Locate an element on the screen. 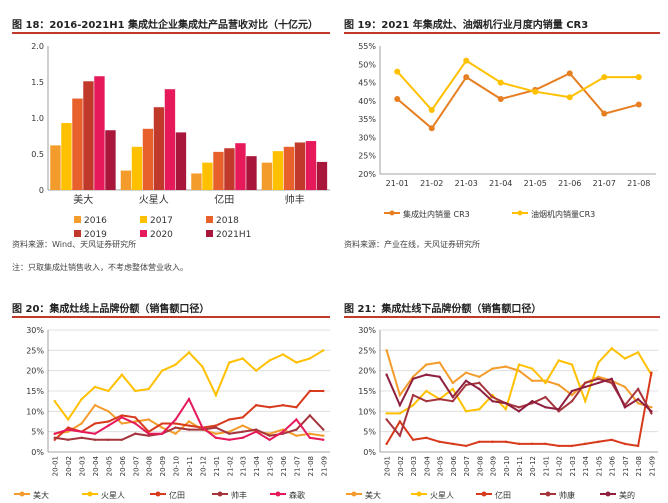  fig20-xtick-label: 20-09 is located at coordinates (163, 466).